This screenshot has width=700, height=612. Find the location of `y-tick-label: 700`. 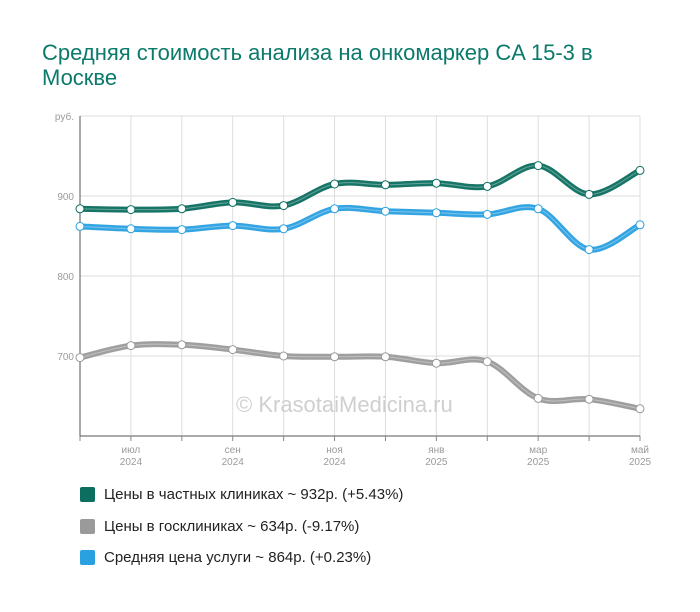

y-tick-label: 700 is located at coordinates (65, 357).